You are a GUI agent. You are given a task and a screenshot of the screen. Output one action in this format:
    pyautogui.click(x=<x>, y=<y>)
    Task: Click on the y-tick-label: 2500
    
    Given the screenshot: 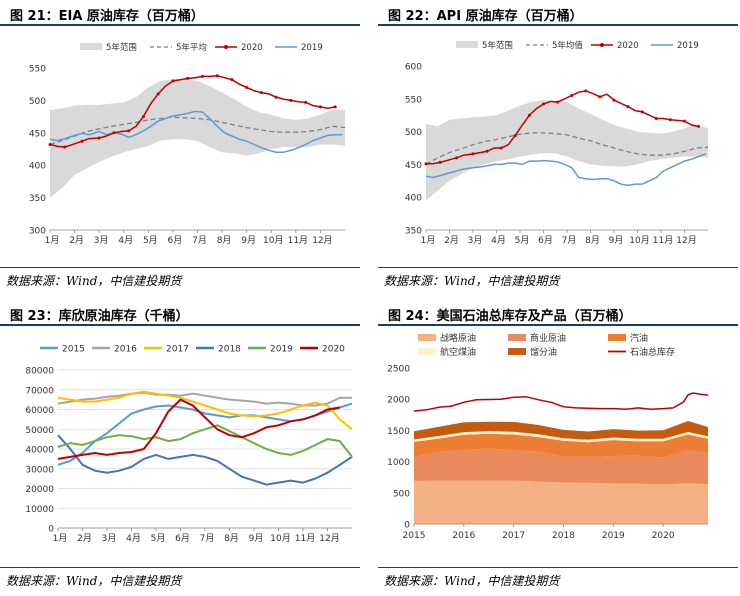 What is the action you would take?
    pyautogui.click(x=398, y=370)
    